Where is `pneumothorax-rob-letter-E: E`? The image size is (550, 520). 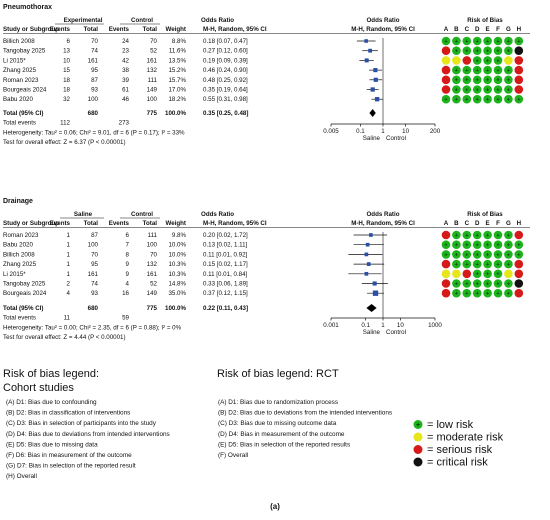
pneumothorax-rob-letter-E: E is located at coordinates (488, 29).